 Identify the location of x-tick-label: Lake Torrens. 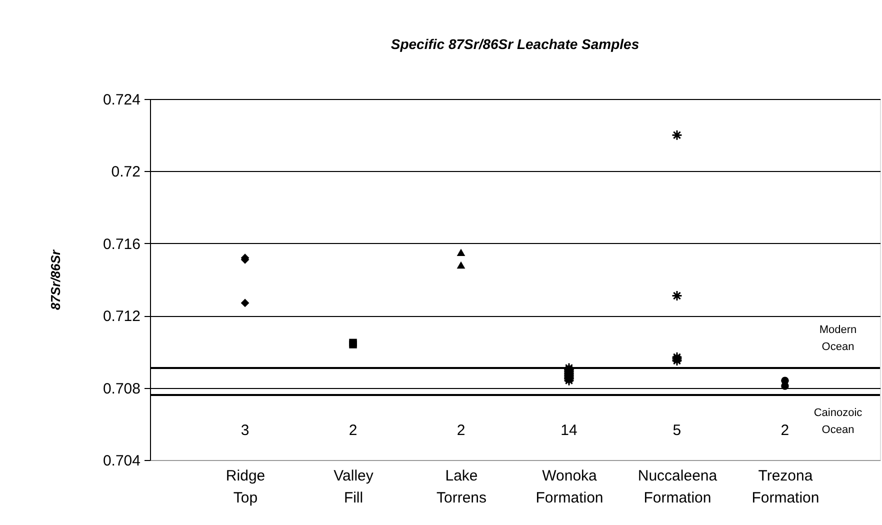
(461, 487).